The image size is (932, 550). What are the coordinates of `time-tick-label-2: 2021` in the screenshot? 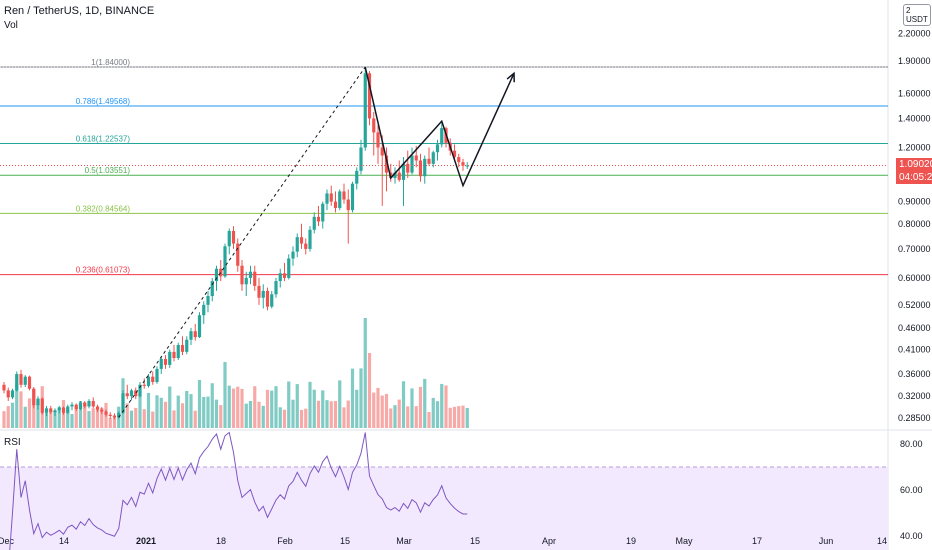 It's located at (146, 541).